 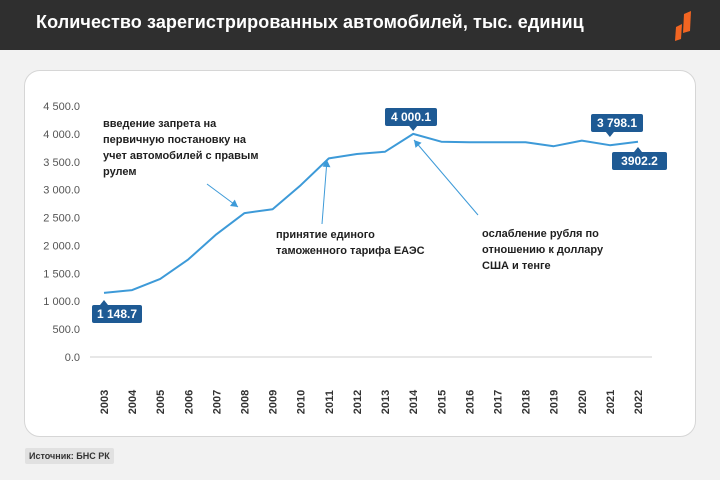 I want to click on annotation-text: США и тенге, so click(x=516, y=266).